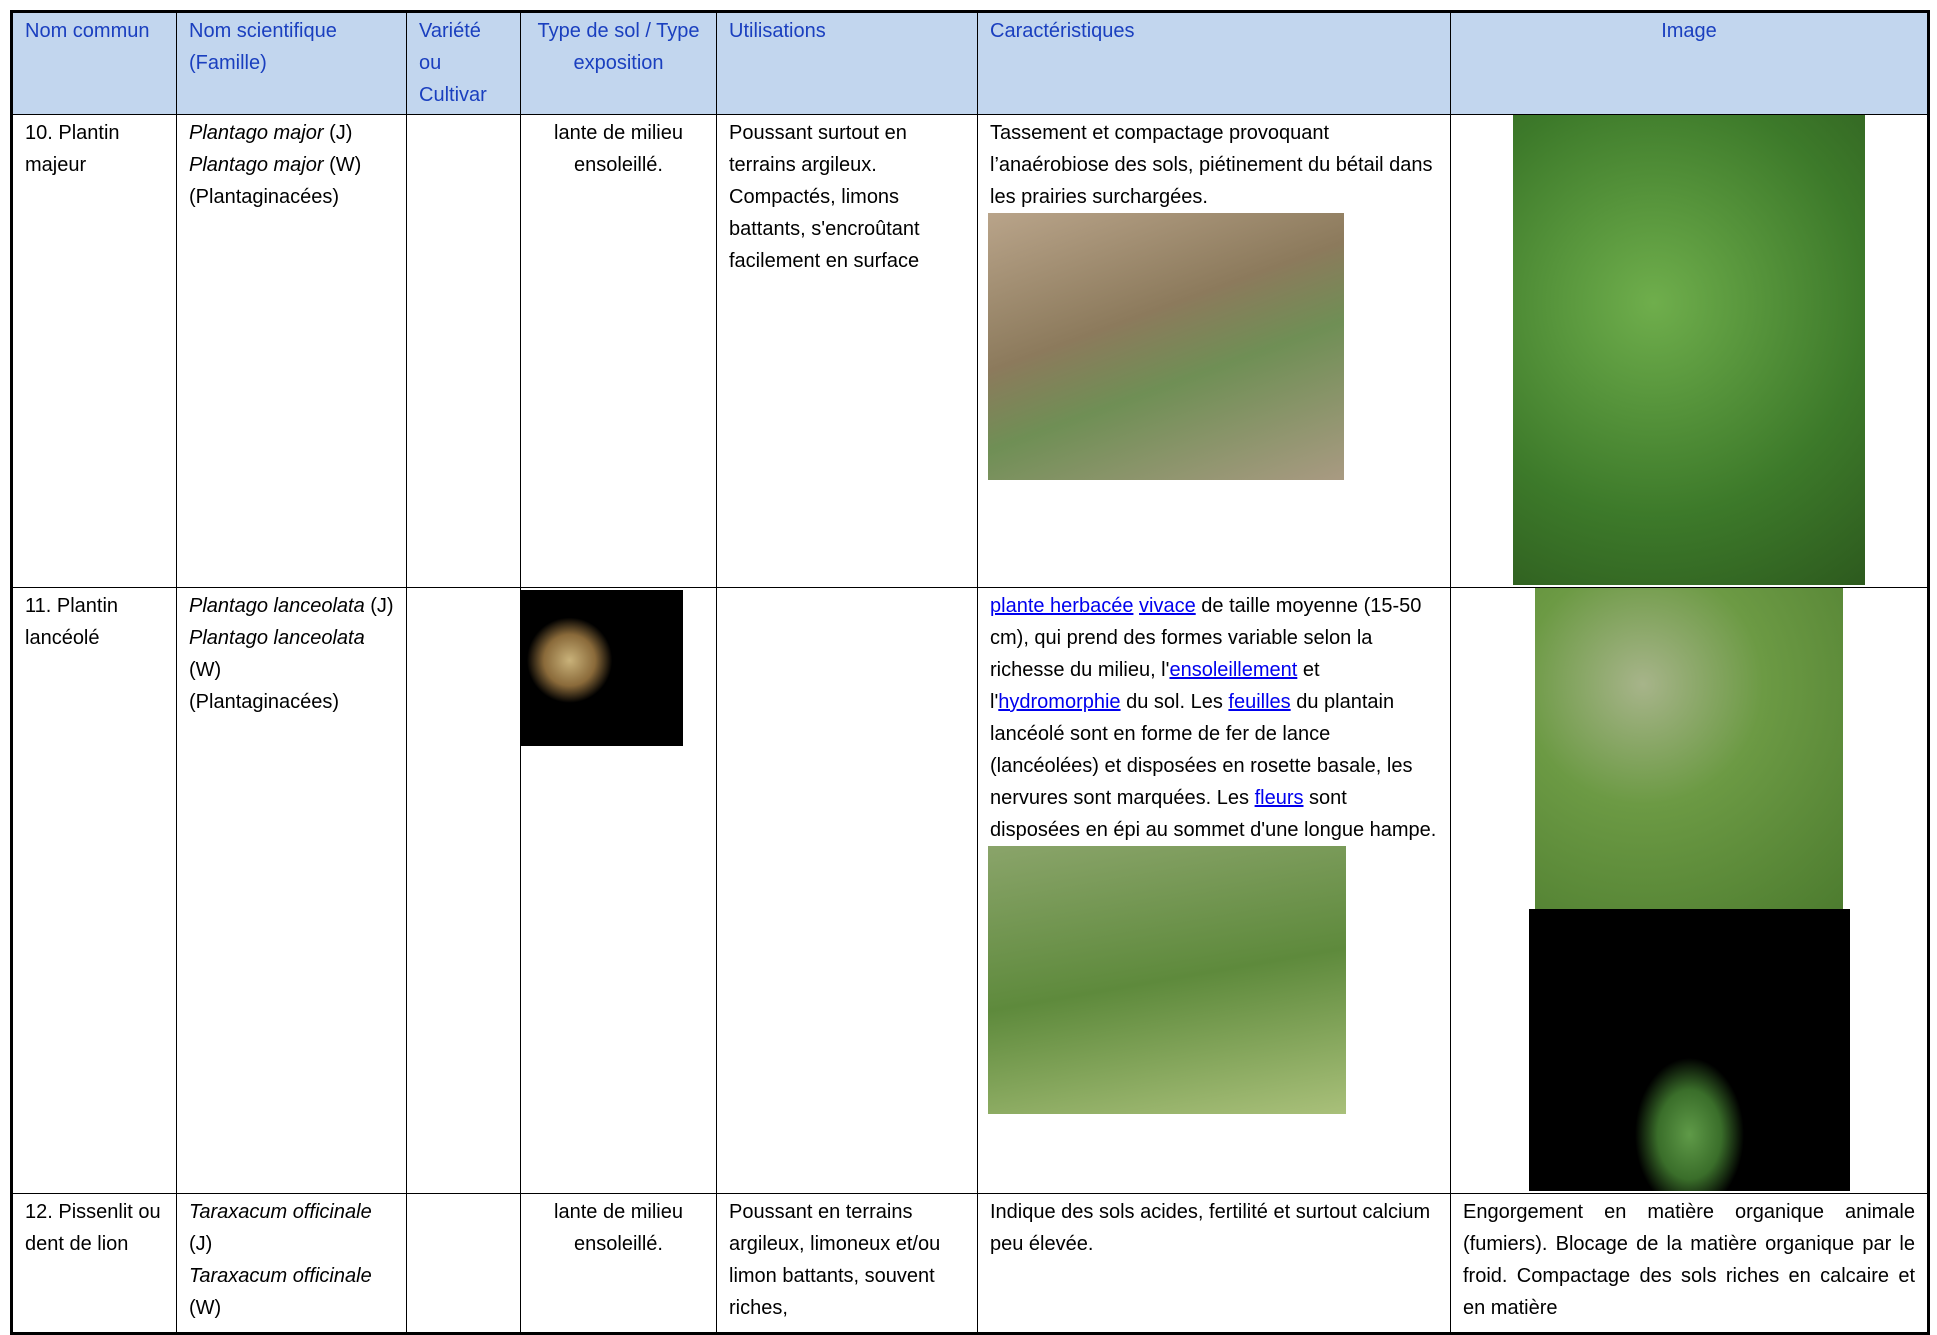  Describe the element at coordinates (291, 63) in the screenshot. I see `header-cell: Nom scientifique (Famille)` at that location.